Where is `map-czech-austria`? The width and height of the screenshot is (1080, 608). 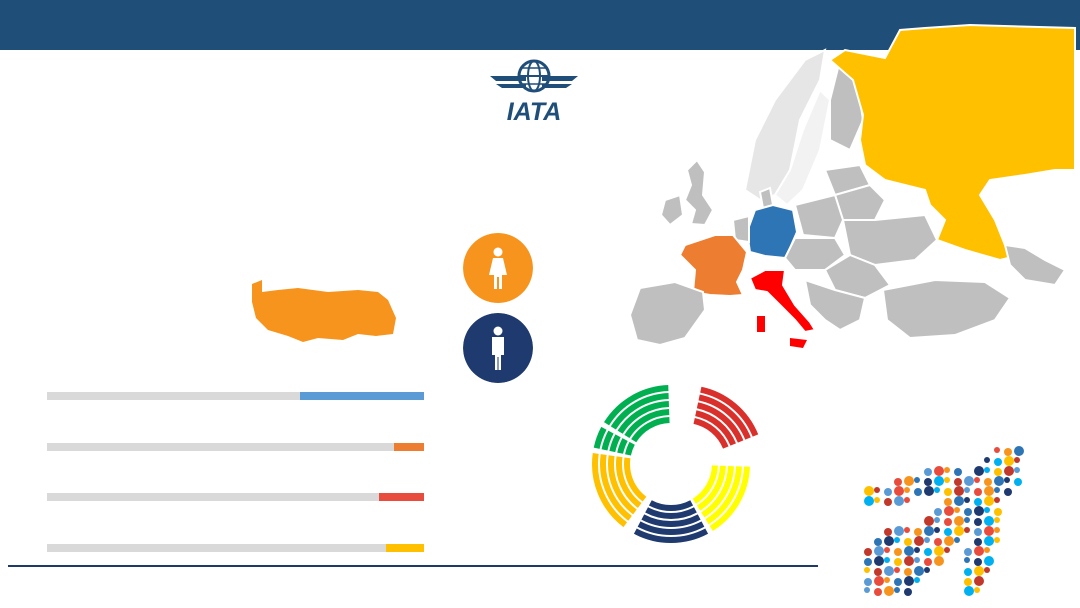
map-czech-austria is located at coordinates (815, 254).